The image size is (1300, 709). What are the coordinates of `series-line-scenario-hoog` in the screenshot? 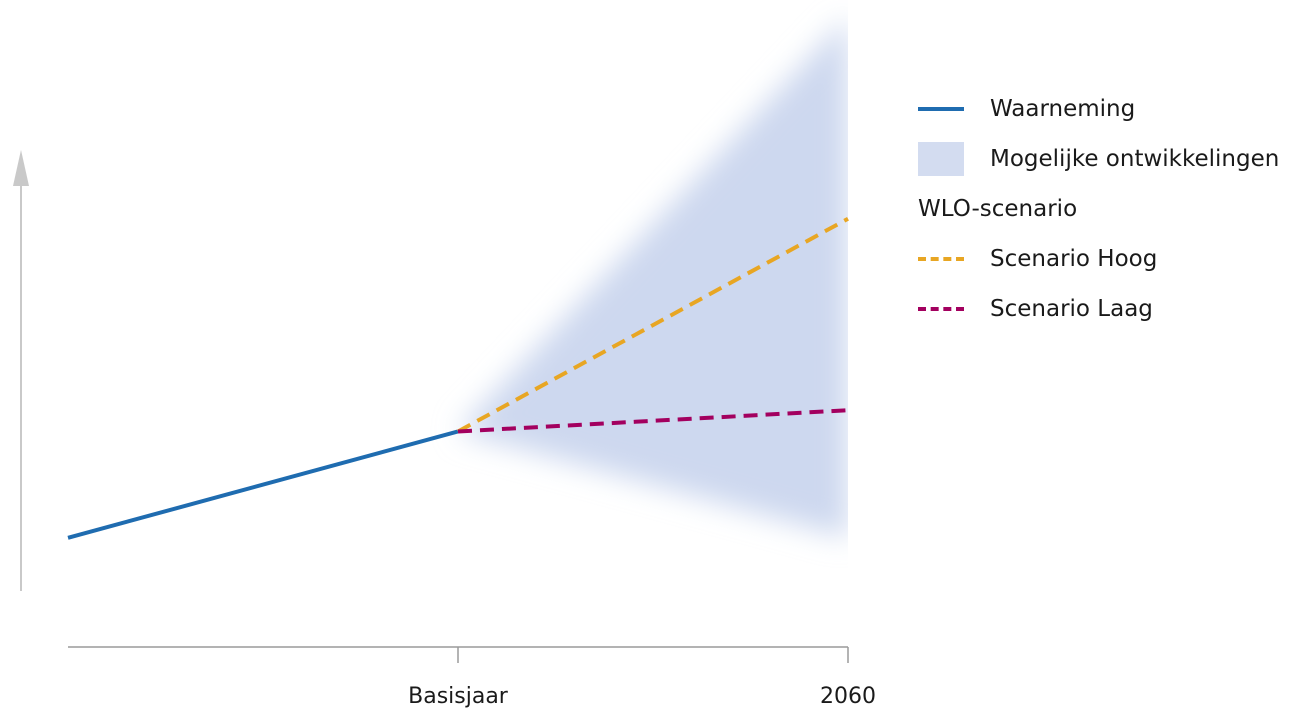 It's located at (653, 325).